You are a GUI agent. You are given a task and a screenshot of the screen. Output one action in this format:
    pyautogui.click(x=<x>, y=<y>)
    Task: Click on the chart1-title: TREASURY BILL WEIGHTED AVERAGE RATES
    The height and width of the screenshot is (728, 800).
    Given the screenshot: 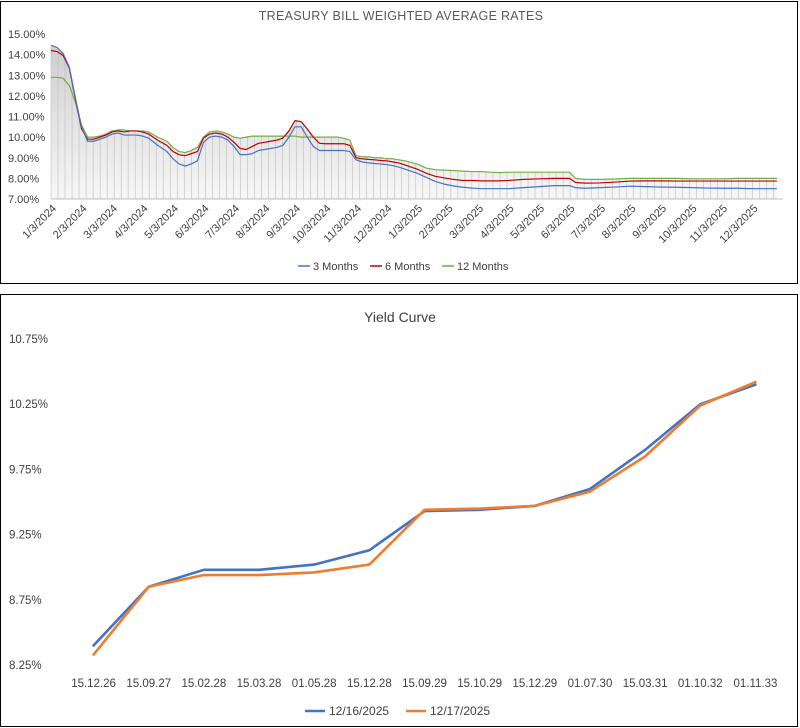 What is the action you would take?
    pyautogui.click(x=401, y=16)
    